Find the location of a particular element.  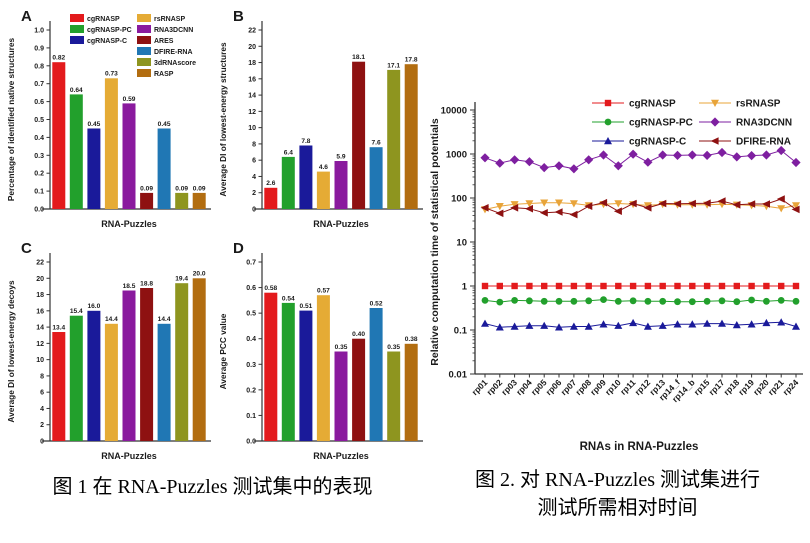

svg-text: 18.8 is located at coordinates (146, 283).